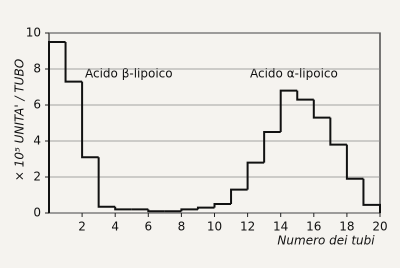 Image resolution: width=400 pixels, height=268 pixels. Describe the element at coordinates (247, 227) in the screenshot. I see `x-tick-label: 12` at that location.